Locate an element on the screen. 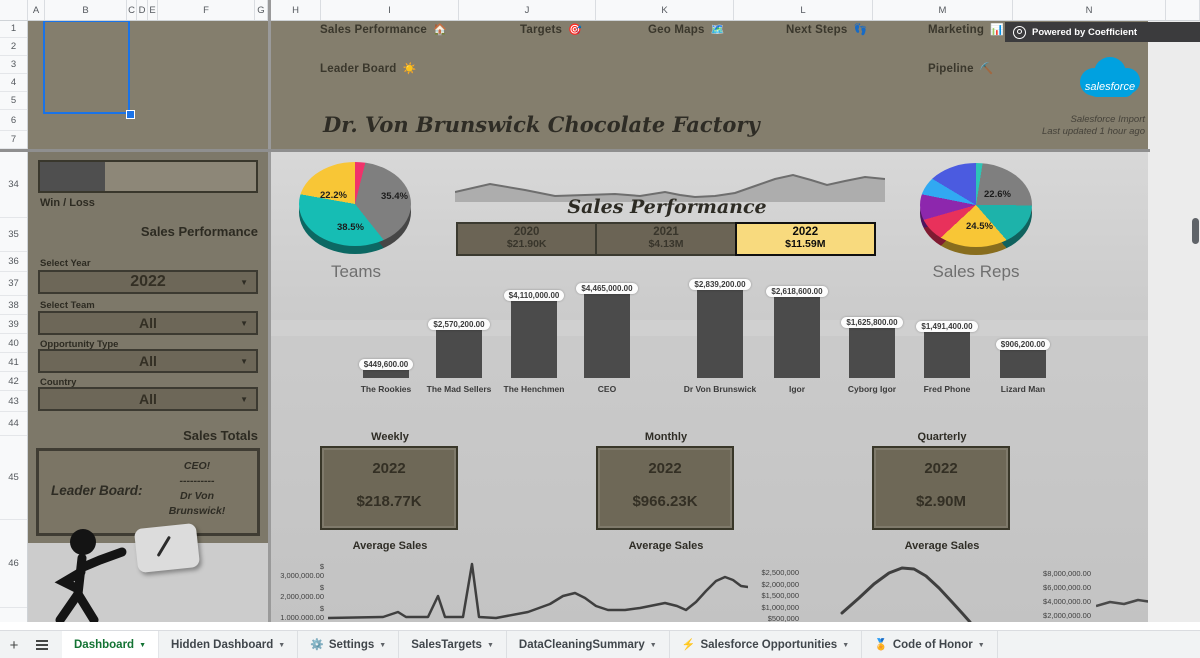 Image resolution: width=1200 pixels, height=658 pixels. view-controls-panel is located at coordinates (148, 84).